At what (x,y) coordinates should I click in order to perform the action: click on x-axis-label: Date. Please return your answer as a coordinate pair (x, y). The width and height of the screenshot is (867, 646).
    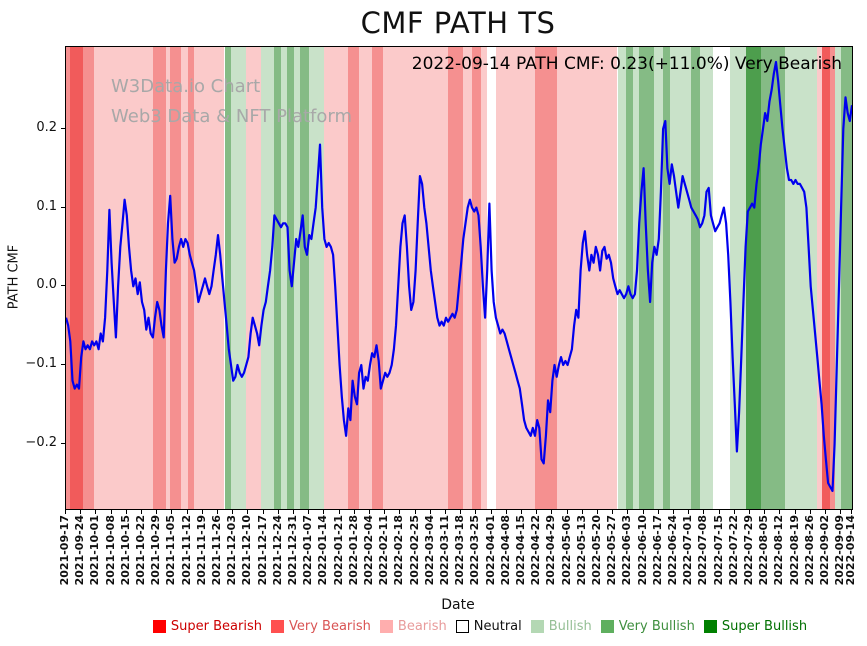
    Looking at the image, I should click on (458, 605).